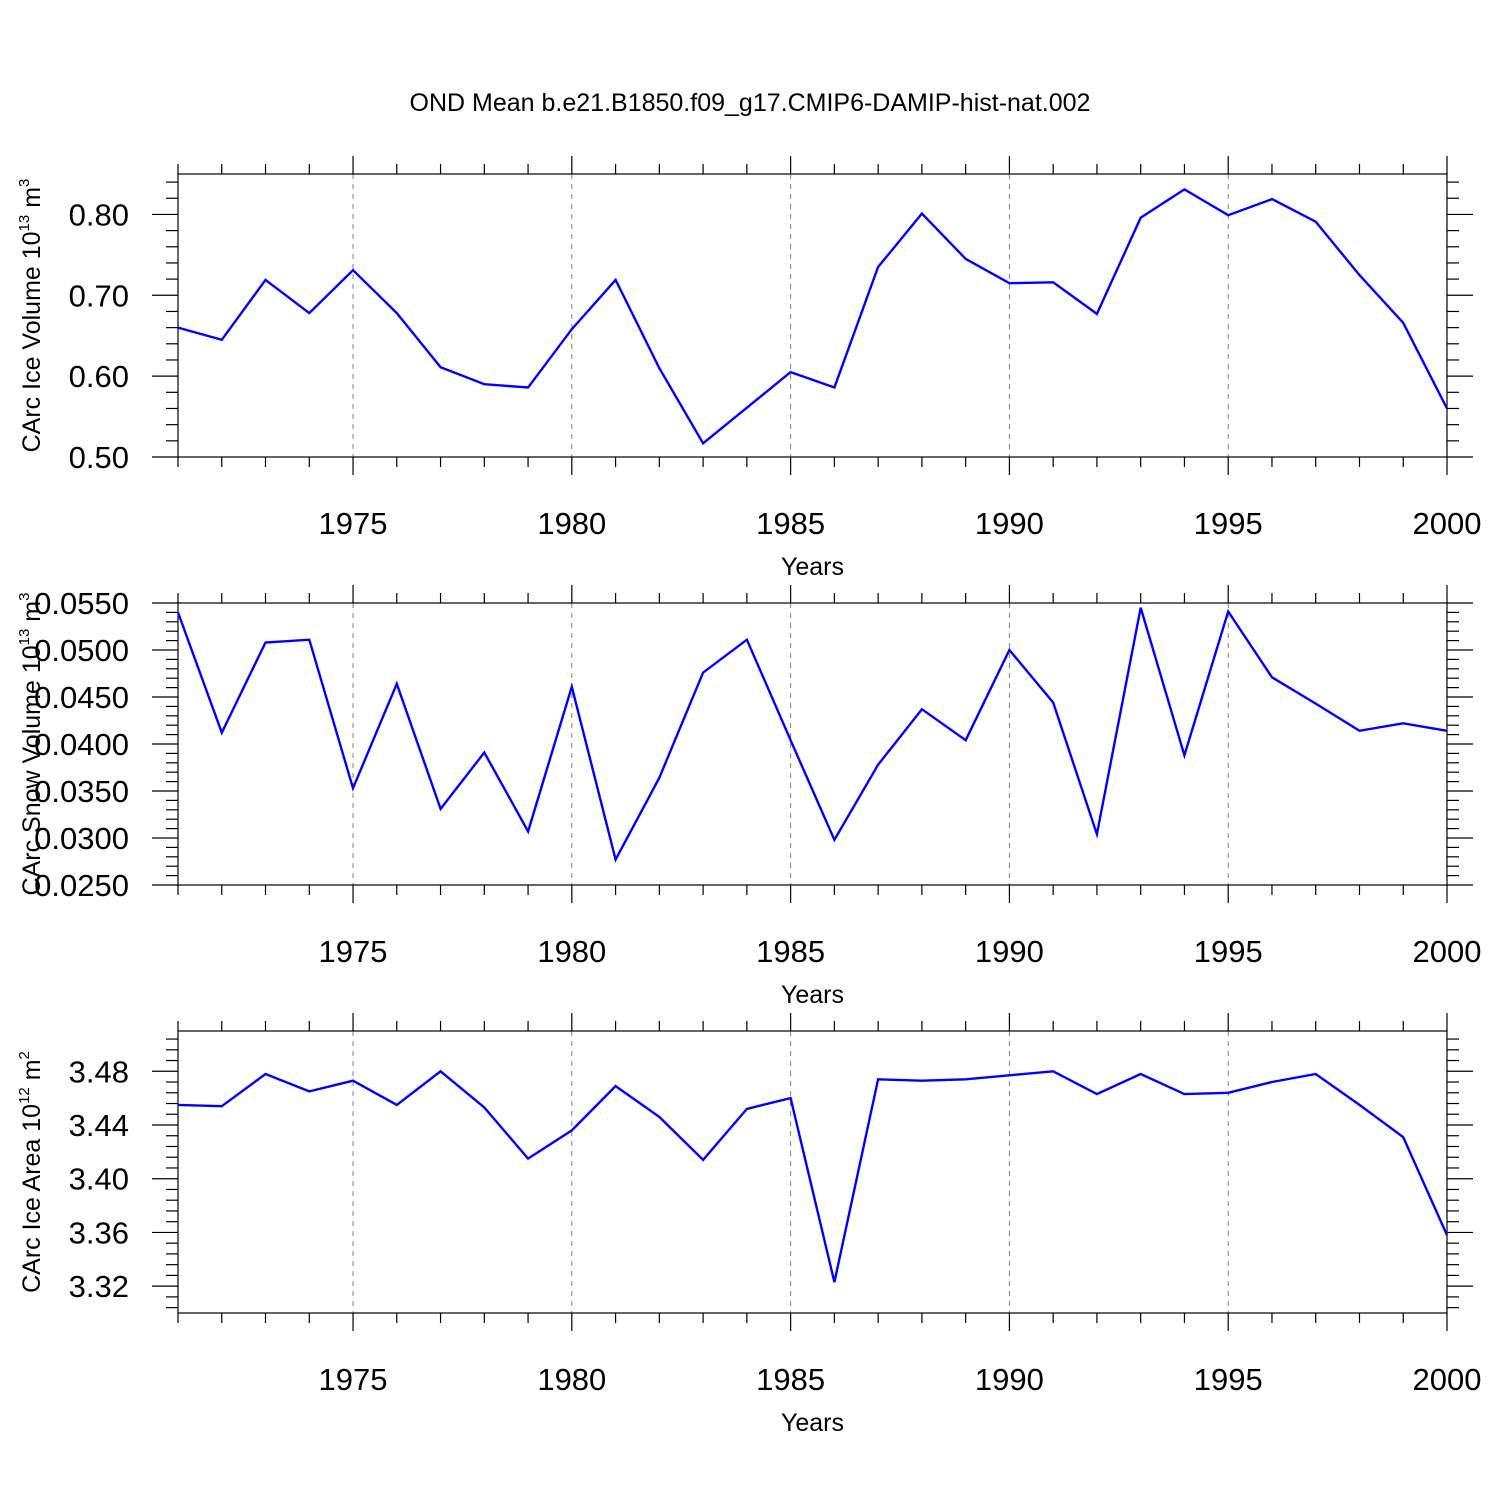 This screenshot has height=1500, width=1500. I want to click on y-axis-label: CArc Snow Volume 1013 m3, so click(31, 744).